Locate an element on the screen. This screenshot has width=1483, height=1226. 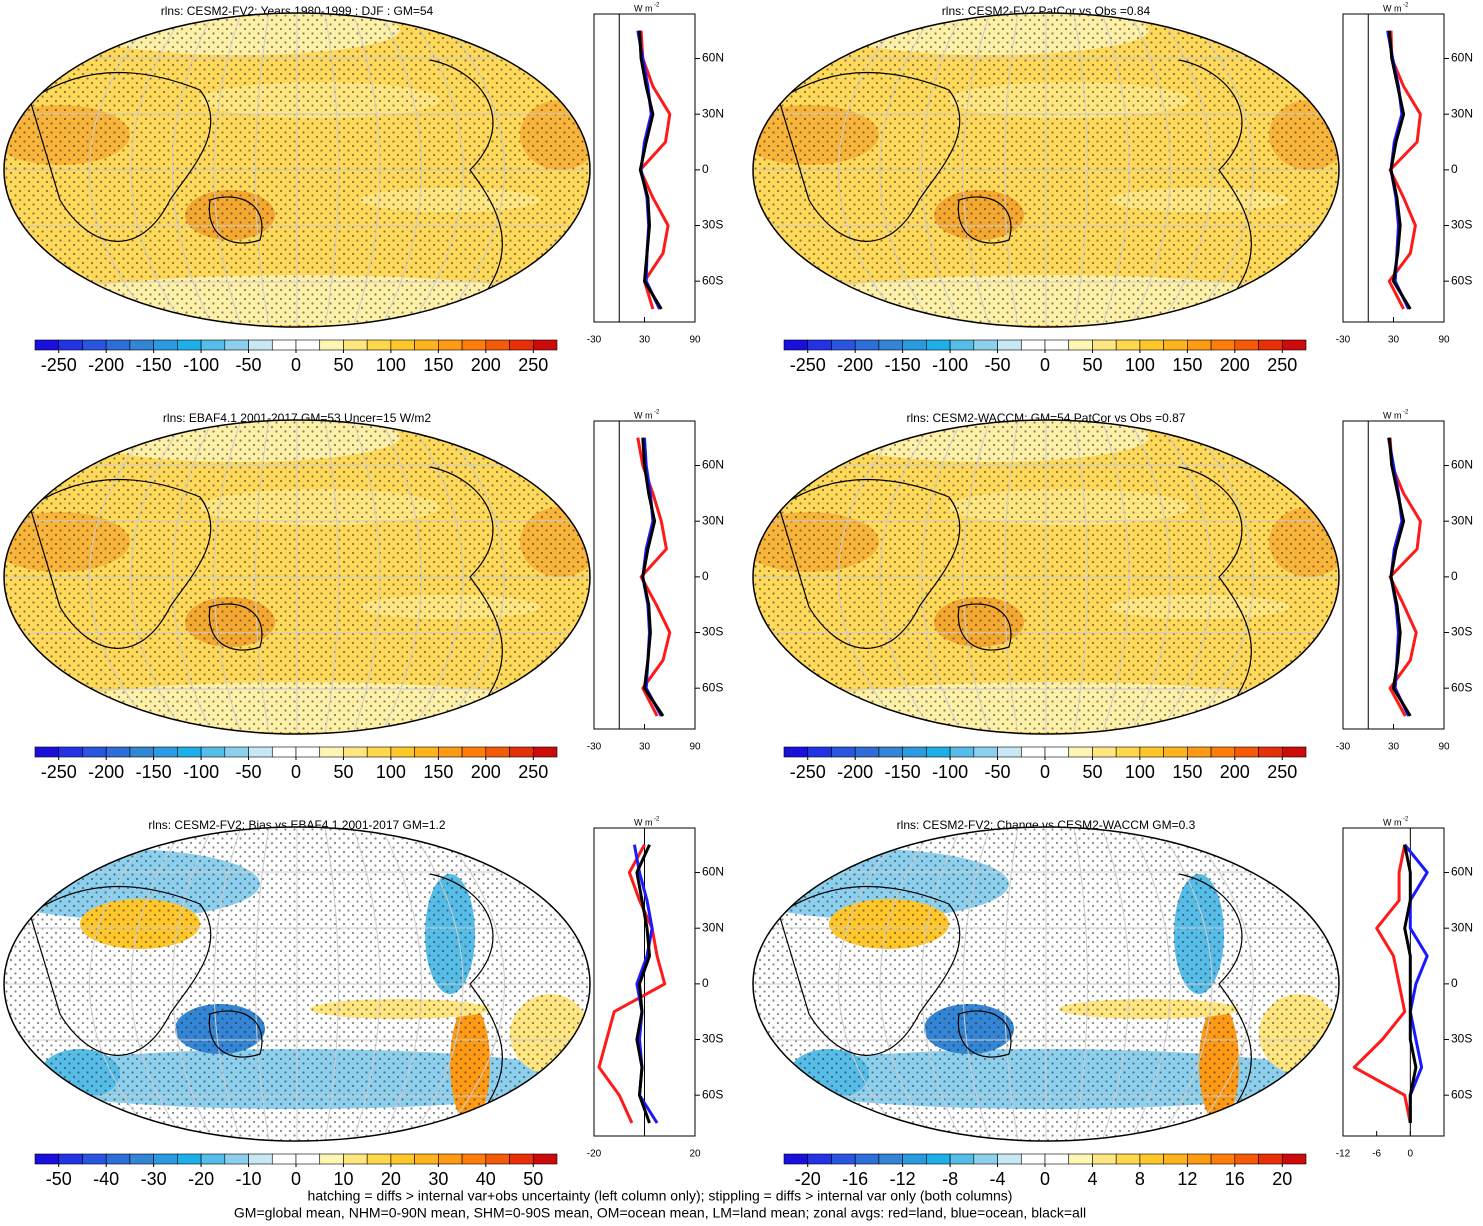
y-tick-label: 60N is located at coordinates (1462, 58).